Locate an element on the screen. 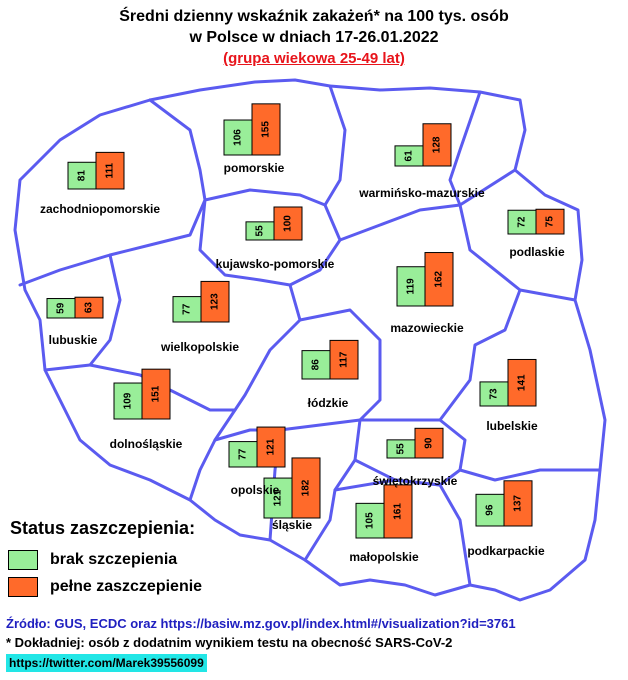  legend-item-vaccinated: pełne zaszczepienie is located at coordinates (105, 587).